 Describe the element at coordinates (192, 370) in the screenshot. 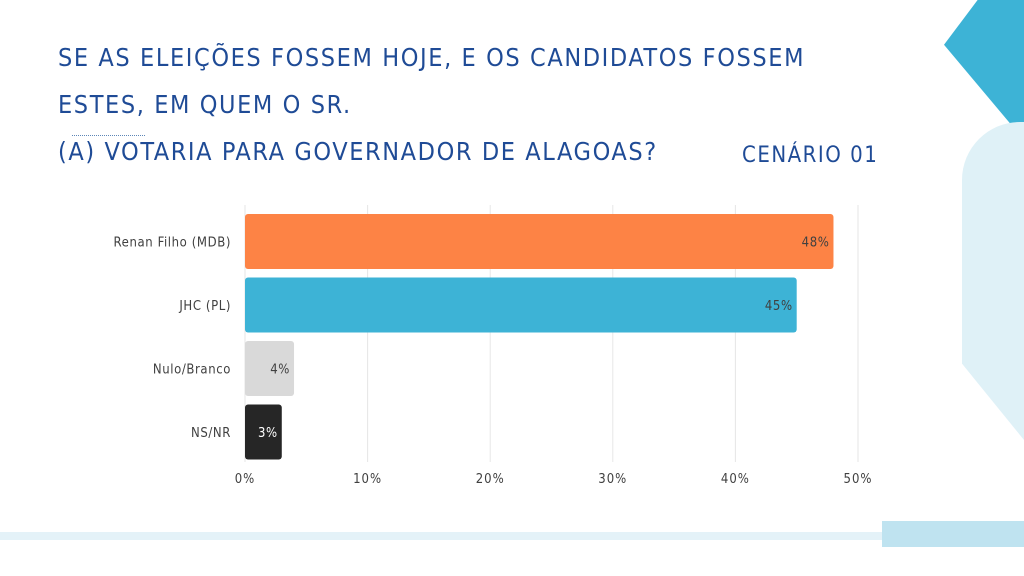

I see `category-label: Nulo/Branco` at that location.